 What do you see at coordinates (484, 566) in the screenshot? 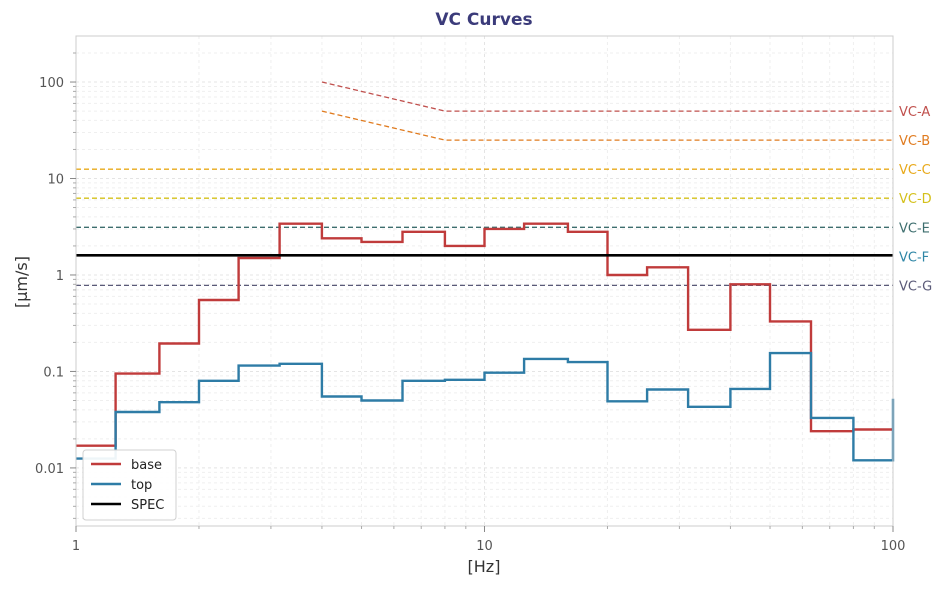
I see `x-axis-label: [Hz]` at bounding box center [484, 566].